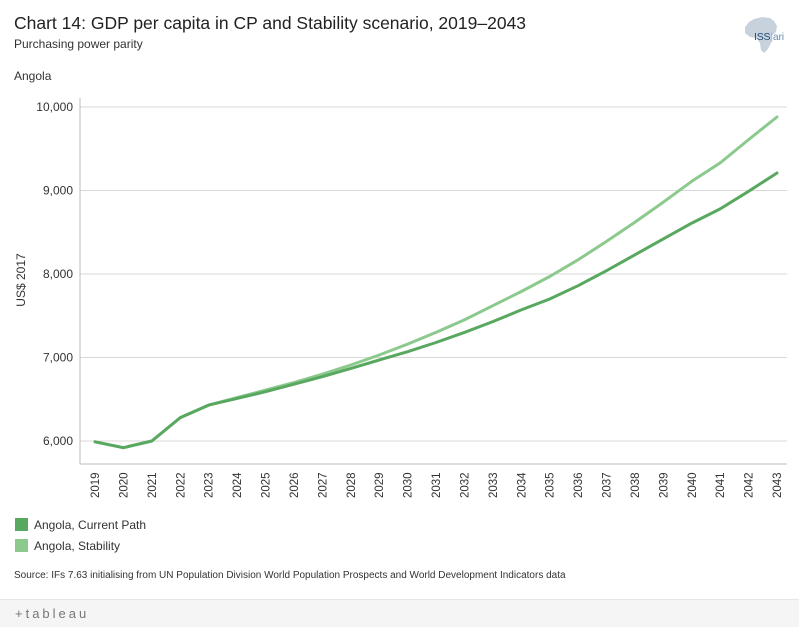 Image resolution: width=799 pixels, height=627 pixels. I want to click on x-tick-label: 2036, so click(579, 485).